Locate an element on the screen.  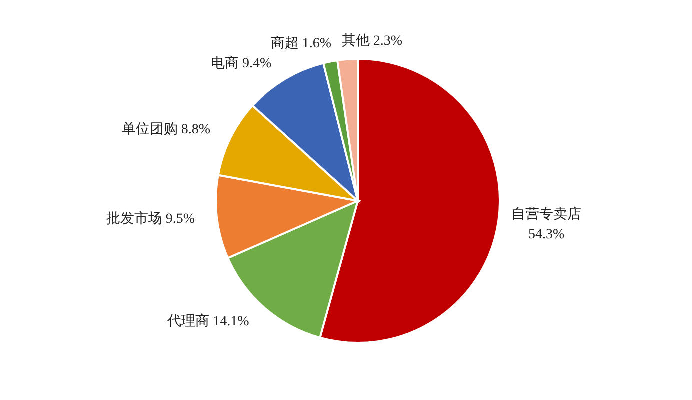
slice-label: 单位团购 is located at coordinates (150, 130).